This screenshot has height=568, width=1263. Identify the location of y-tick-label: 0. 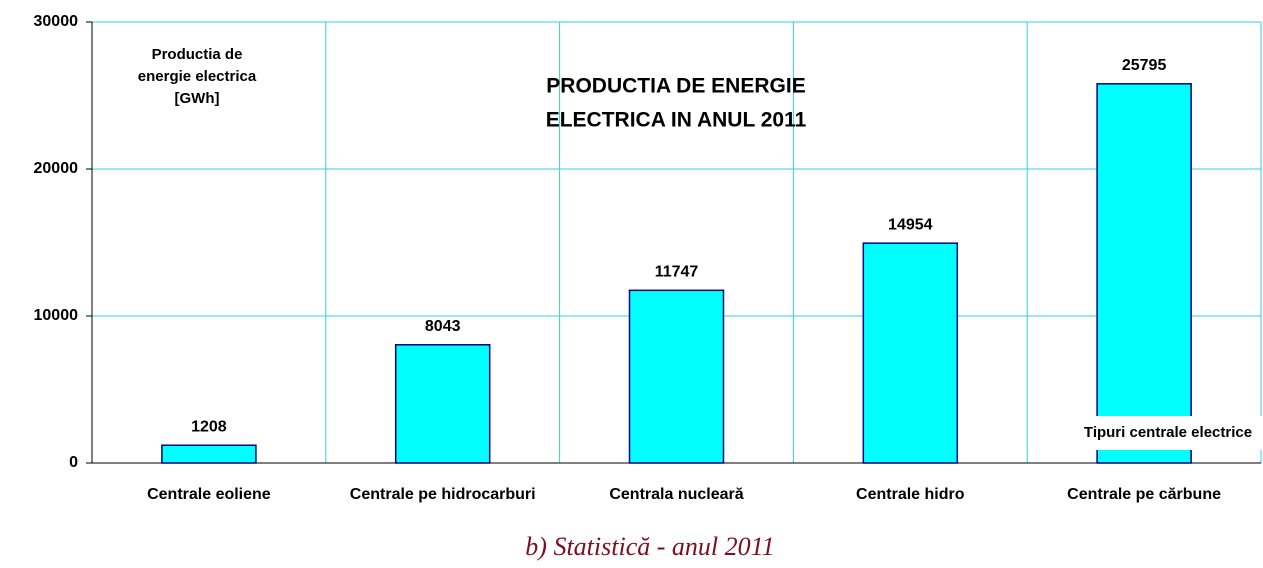
(73, 462).